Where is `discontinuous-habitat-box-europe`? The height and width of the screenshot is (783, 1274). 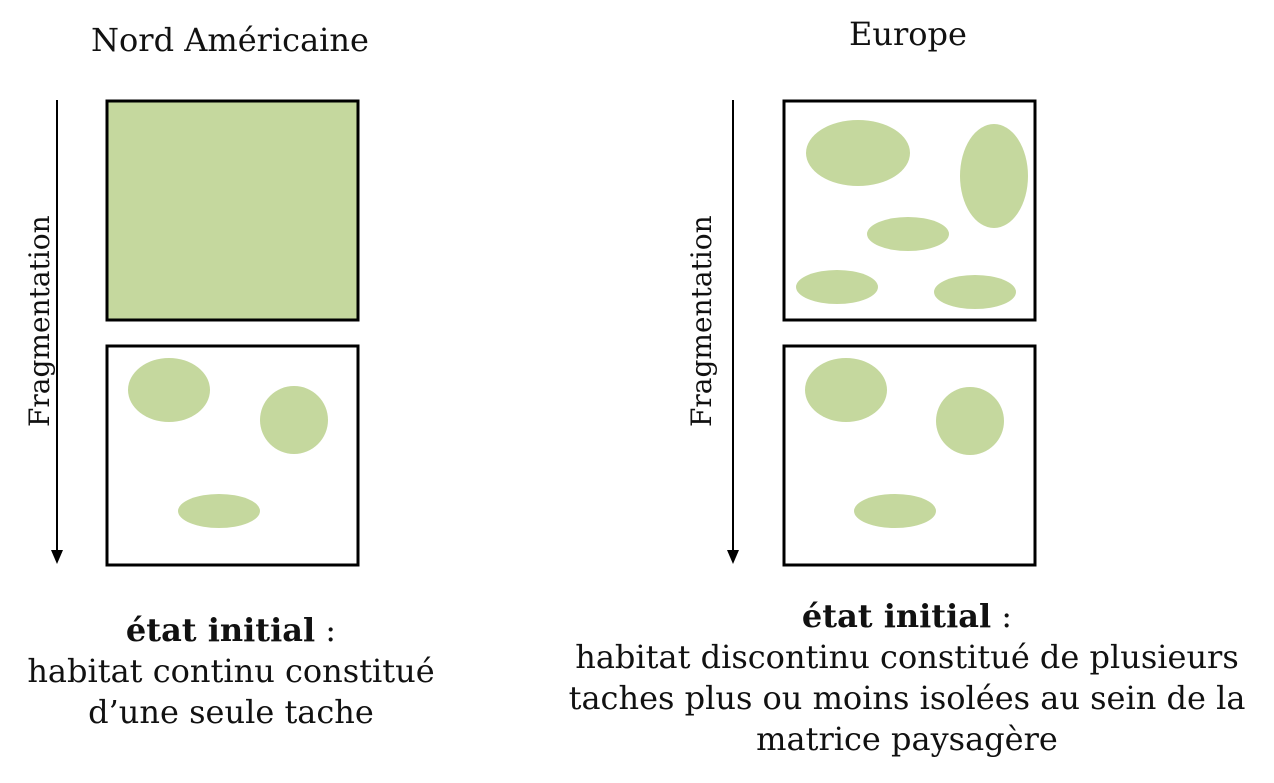
discontinuous-habitat-box-europe is located at coordinates (909, 210).